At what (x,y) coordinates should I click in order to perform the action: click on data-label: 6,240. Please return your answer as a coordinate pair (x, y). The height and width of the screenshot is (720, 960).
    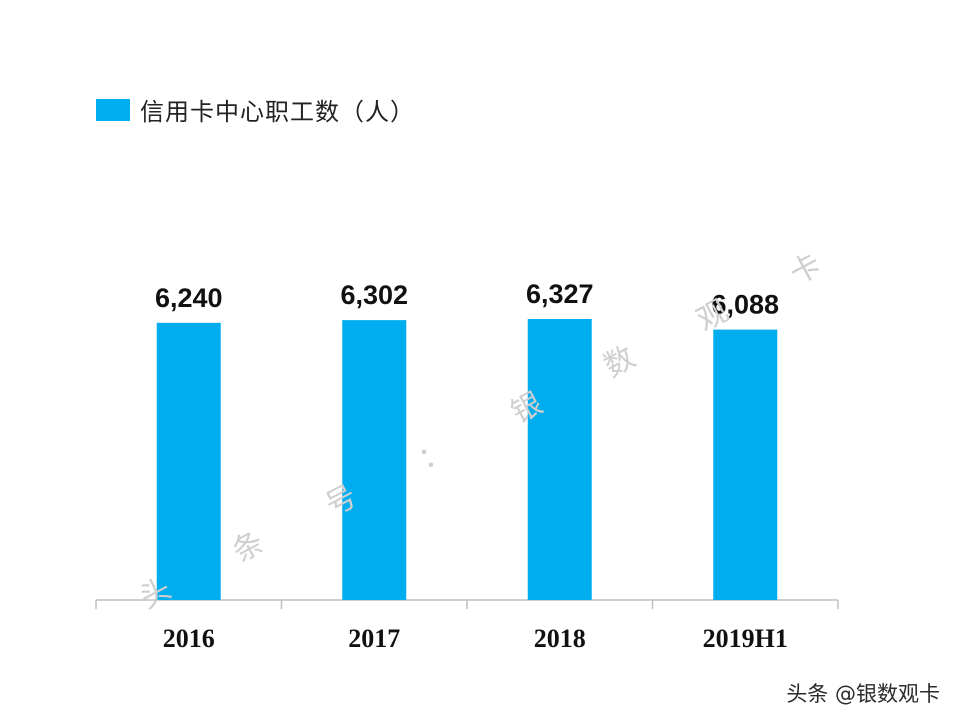
    Looking at the image, I should click on (189, 298).